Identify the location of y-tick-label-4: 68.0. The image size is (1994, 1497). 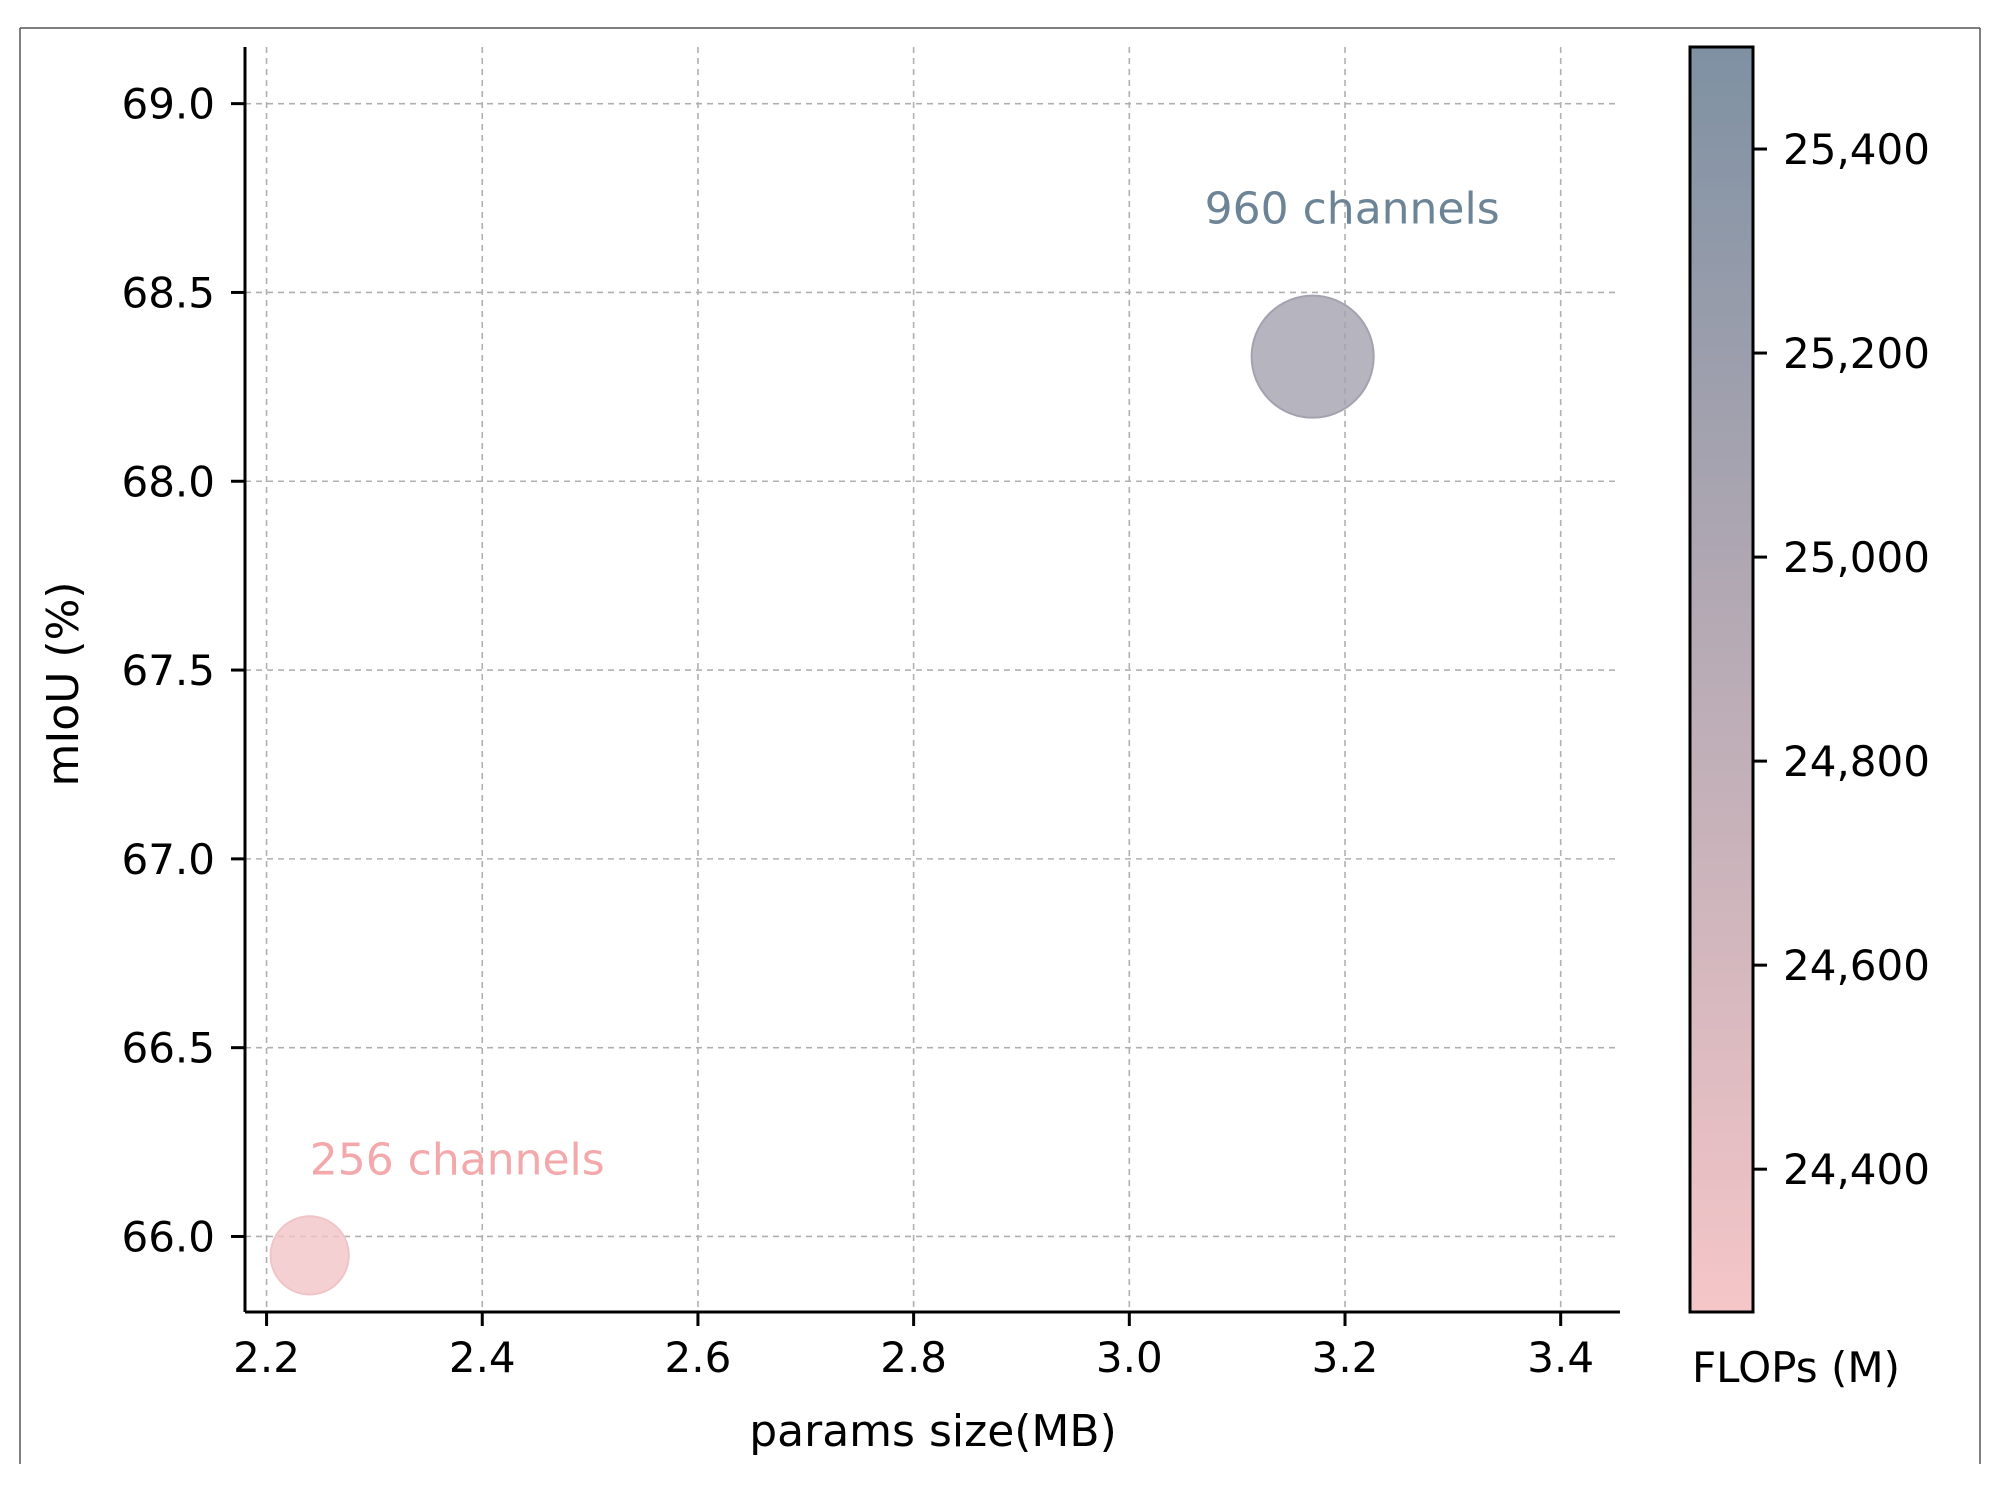
(168, 481).